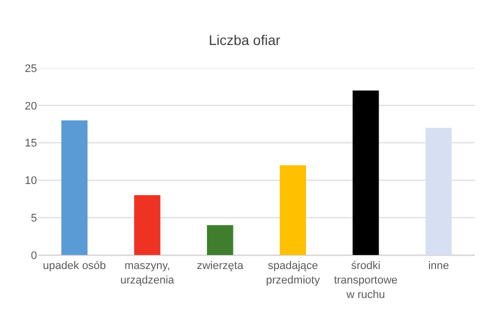  What do you see at coordinates (33, 256) in the screenshot?
I see `y-tick-label: 0` at bounding box center [33, 256].